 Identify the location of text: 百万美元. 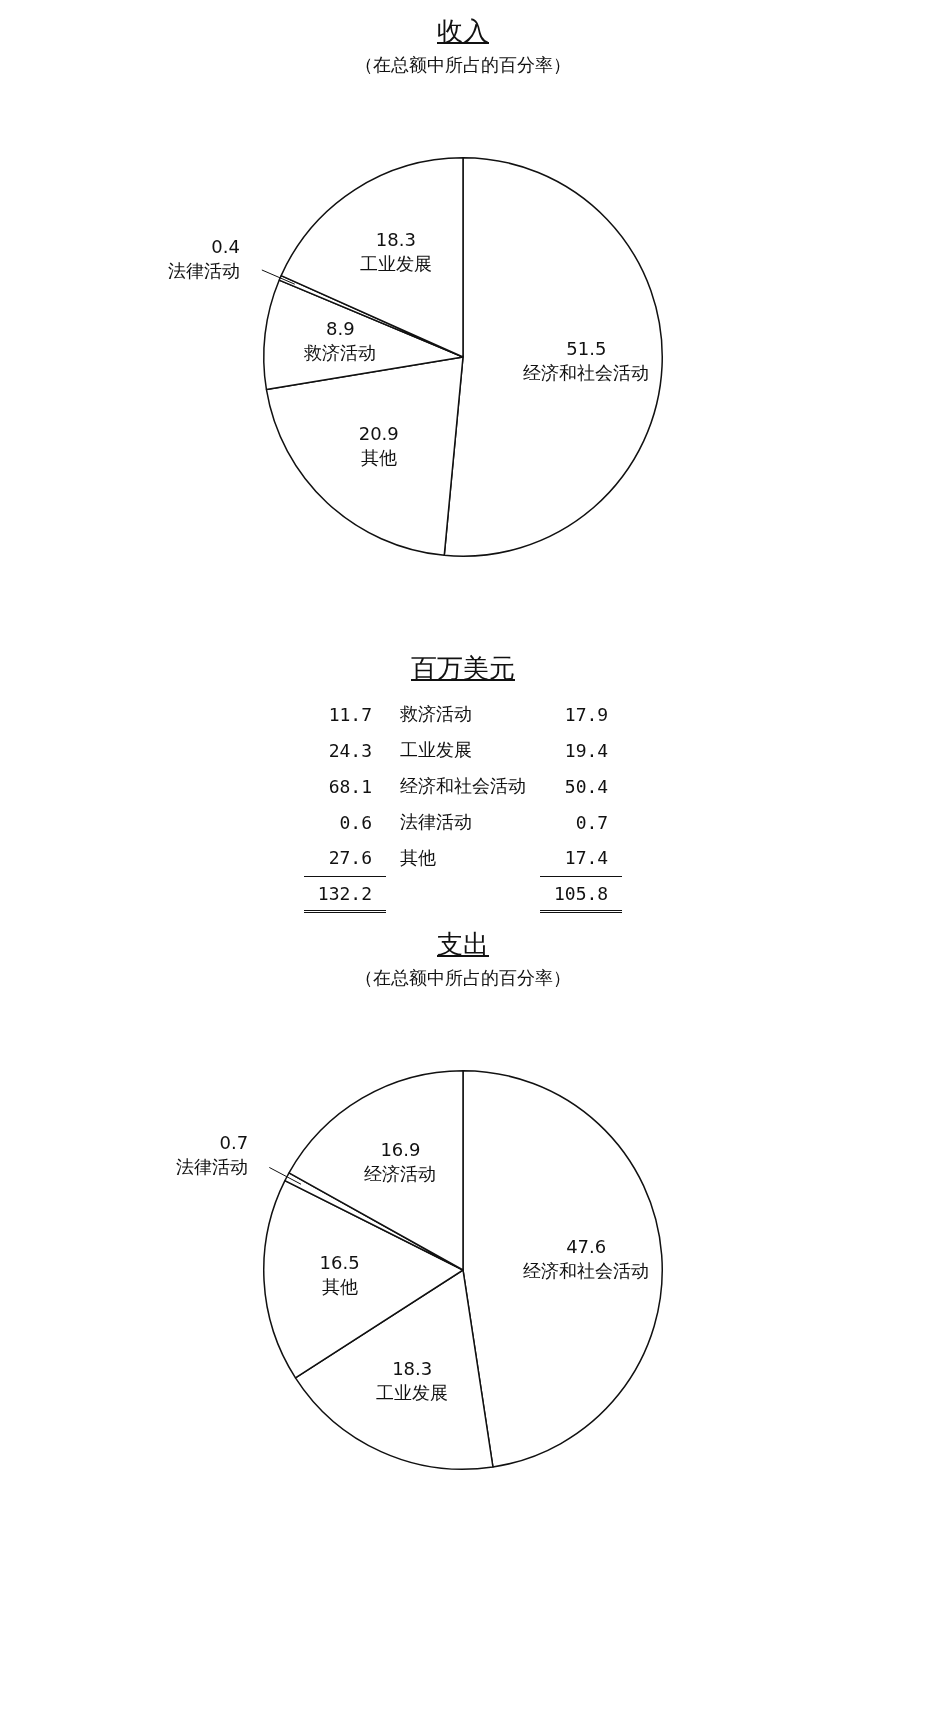
(463, 668).